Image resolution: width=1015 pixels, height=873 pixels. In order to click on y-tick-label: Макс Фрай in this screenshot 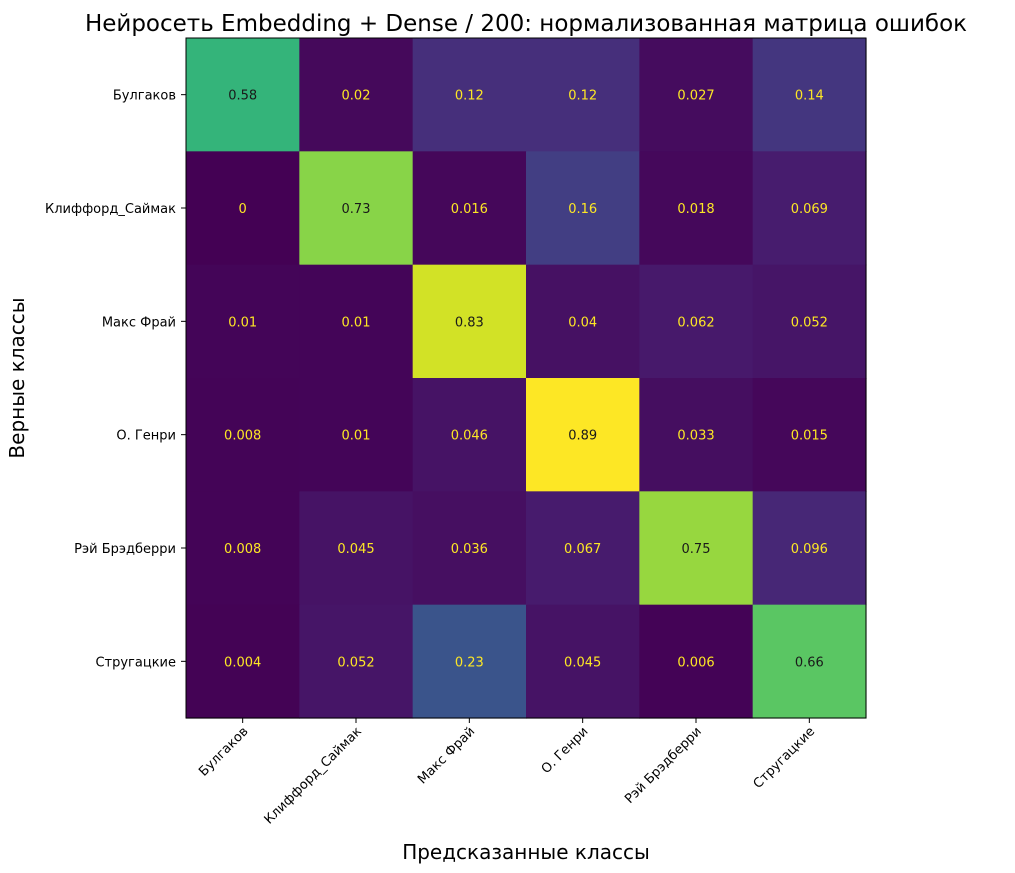, I will do `click(139, 322)`.